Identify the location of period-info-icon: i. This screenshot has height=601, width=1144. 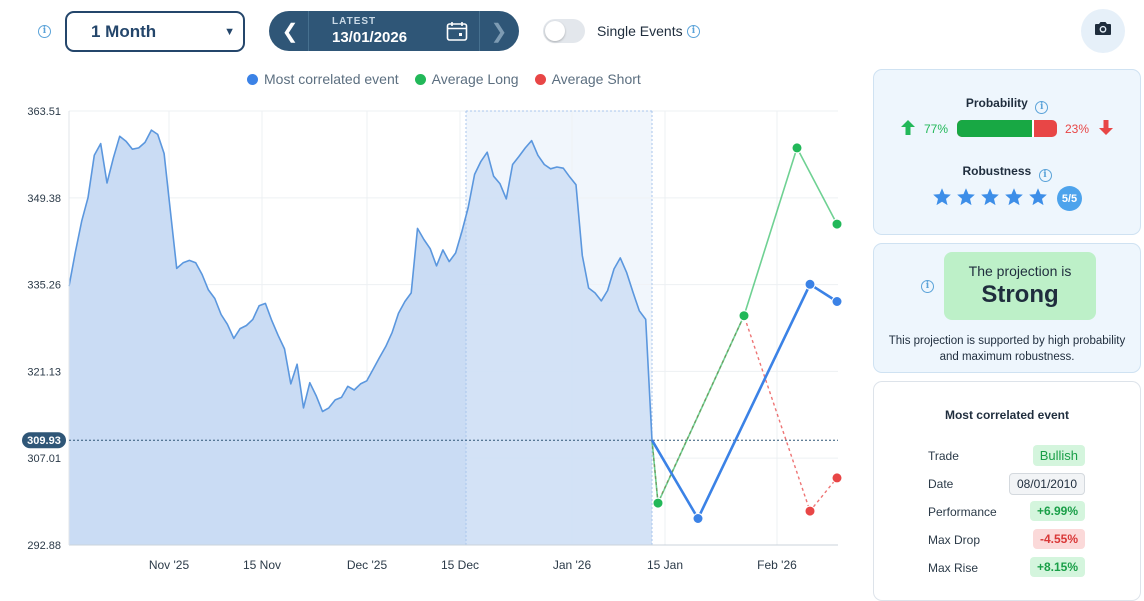
(44, 31).